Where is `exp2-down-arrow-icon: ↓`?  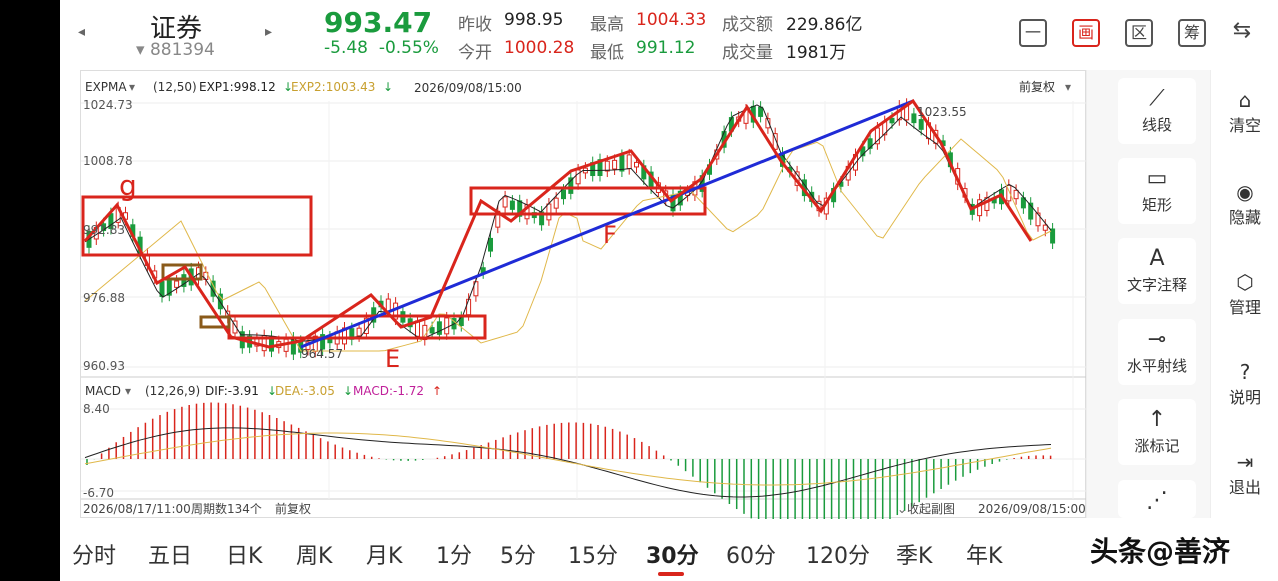
exp2-down-arrow-icon: ↓ is located at coordinates (388, 87).